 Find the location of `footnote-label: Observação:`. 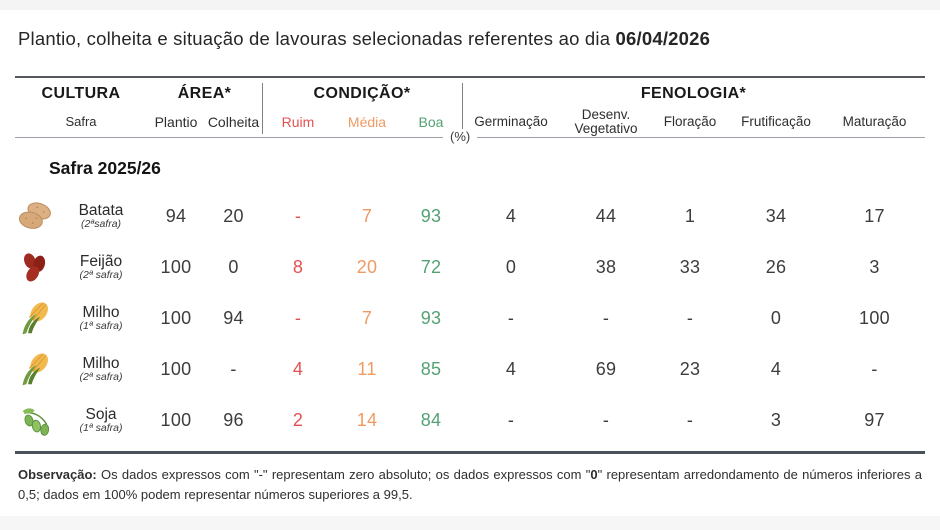

footnote-label: Observação: is located at coordinates (57, 474).